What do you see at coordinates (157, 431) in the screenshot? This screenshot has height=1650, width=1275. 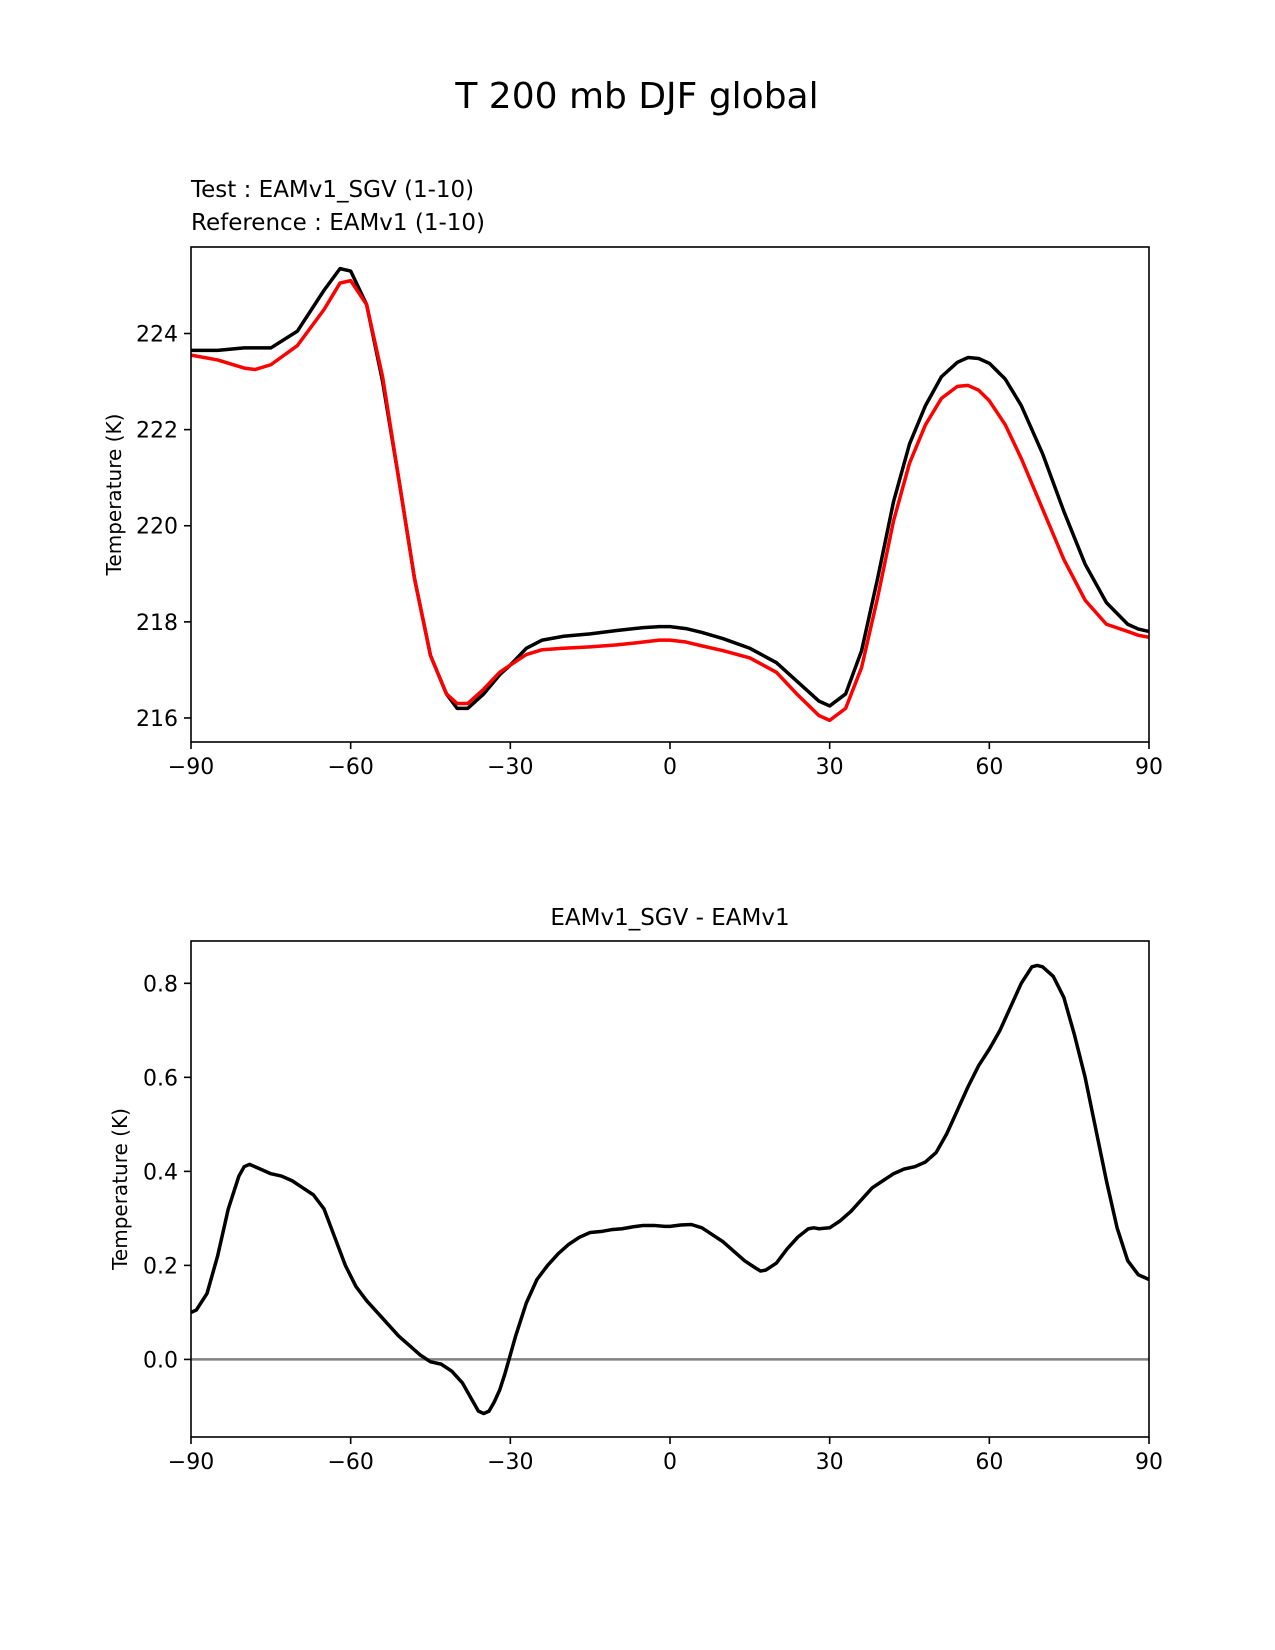 I see `y-tick-label: 222` at bounding box center [157, 431].